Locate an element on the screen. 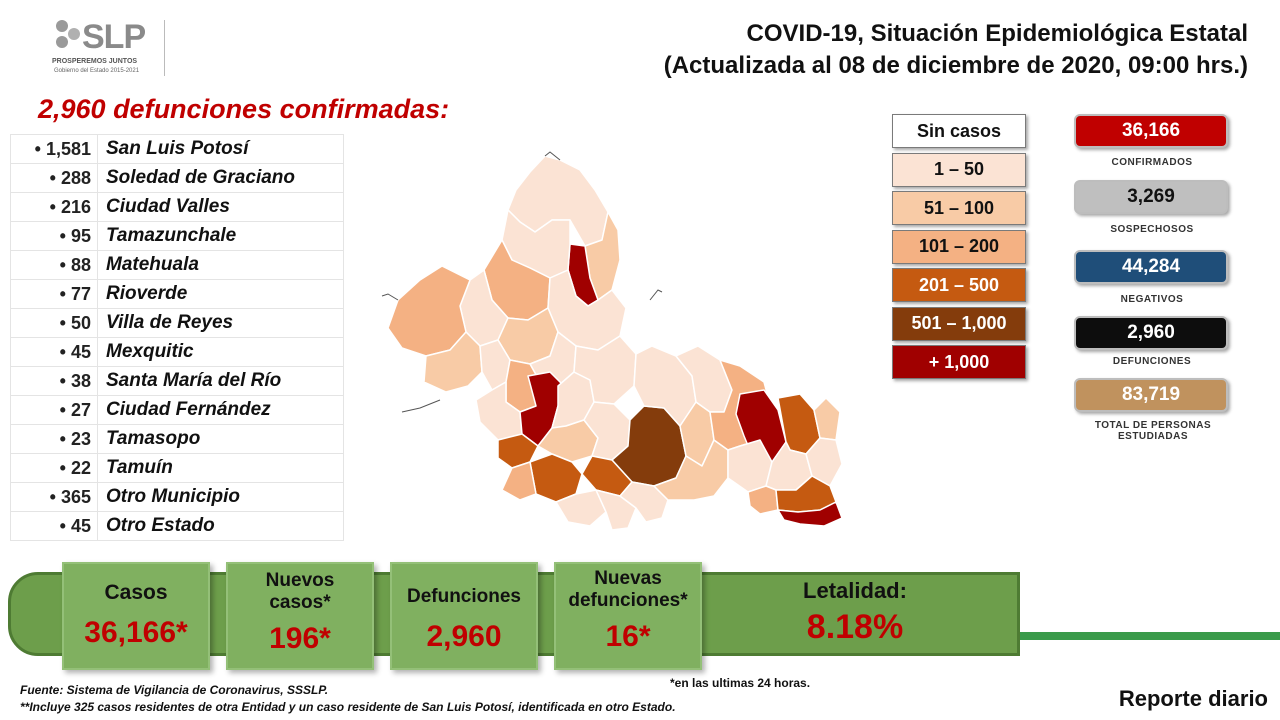 This screenshot has height=720, width=1280. municipality-deaths: • 27 is located at coordinates (54, 410).